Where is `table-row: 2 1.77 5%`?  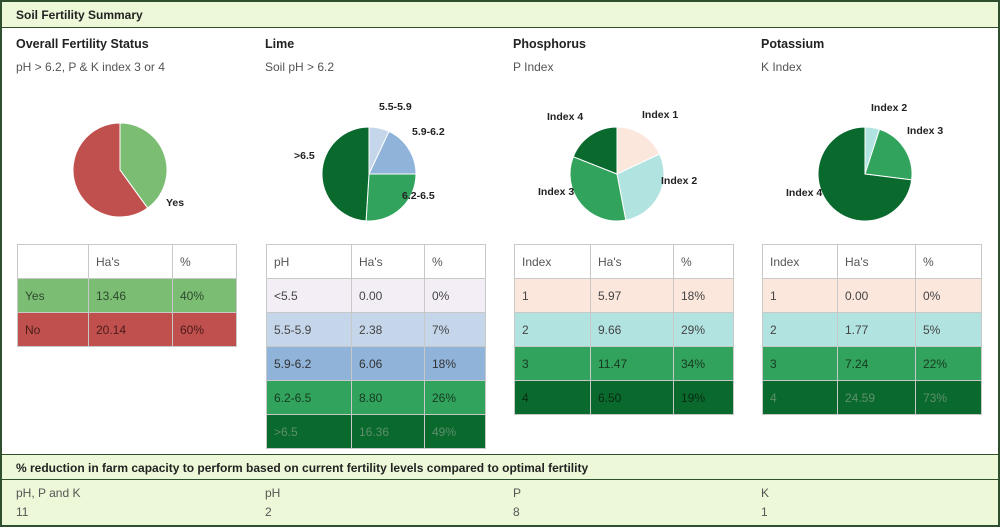 table-row: 2 1.77 5% is located at coordinates (872, 329).